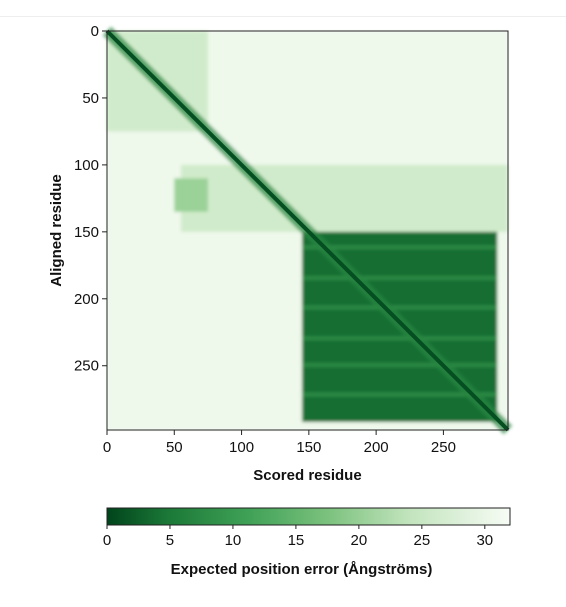  Describe the element at coordinates (90, 199) in the screenshot. I see `y-axis: 0 50 100 150 200 250` at that location.